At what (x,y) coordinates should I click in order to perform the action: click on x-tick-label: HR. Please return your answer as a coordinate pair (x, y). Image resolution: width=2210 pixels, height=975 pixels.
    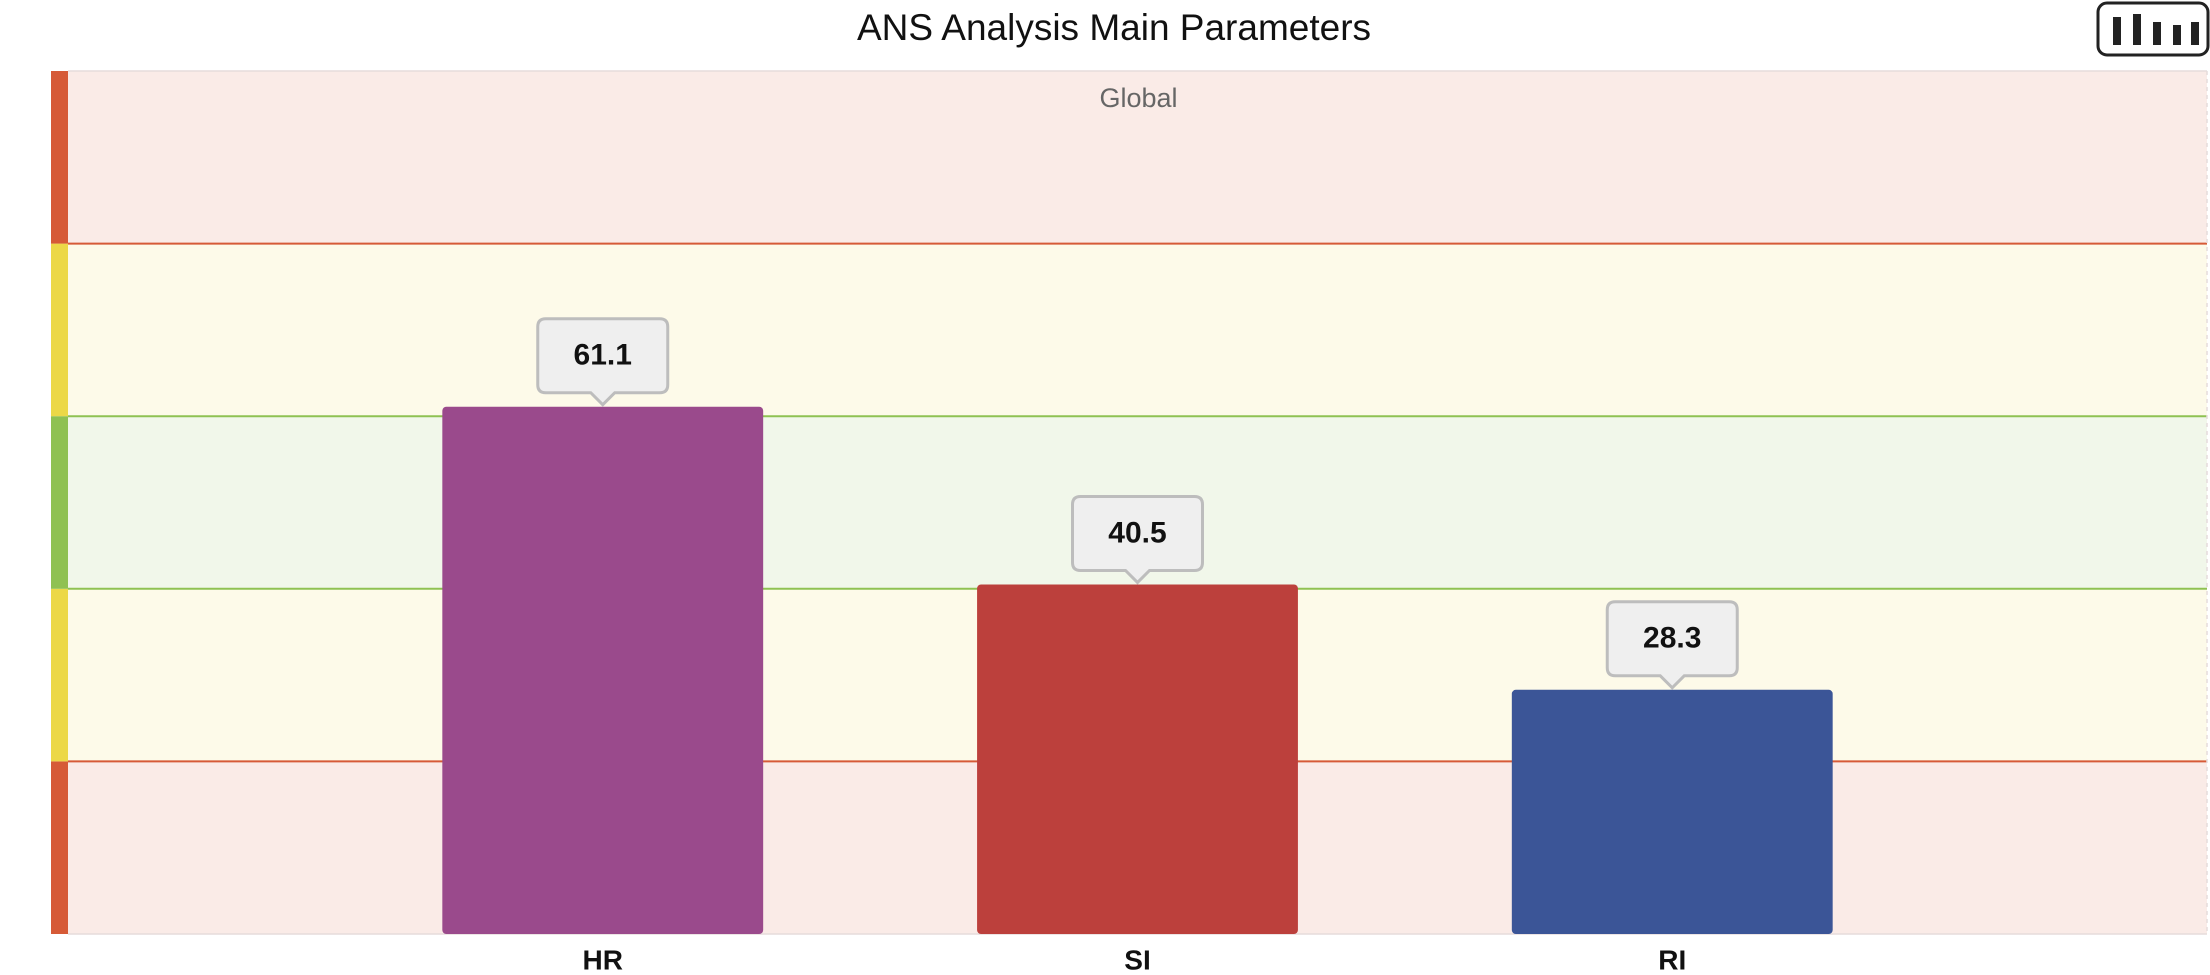
    Looking at the image, I should click on (603, 959).